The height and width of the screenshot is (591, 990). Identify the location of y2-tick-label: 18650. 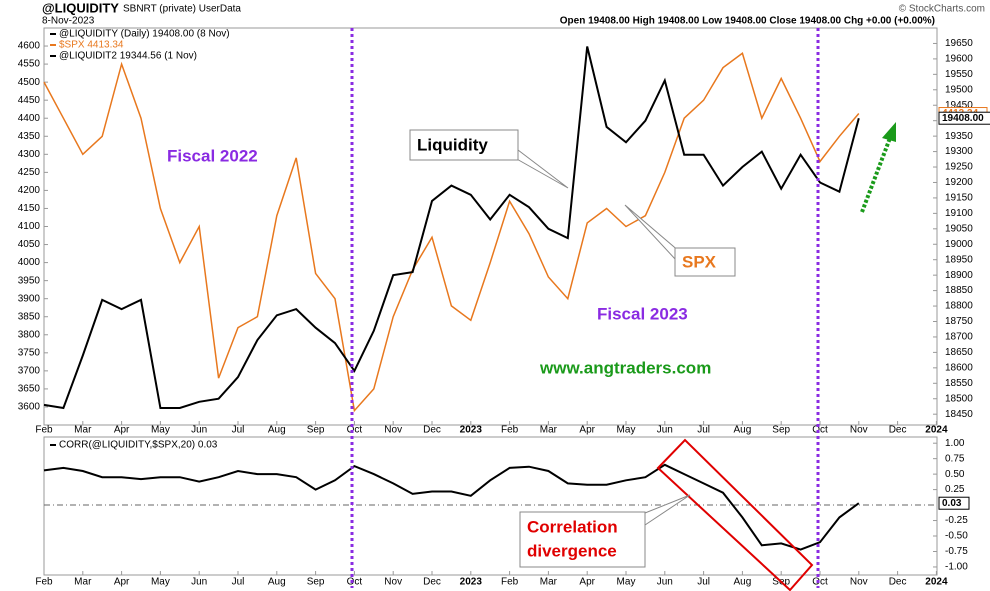
(959, 352).